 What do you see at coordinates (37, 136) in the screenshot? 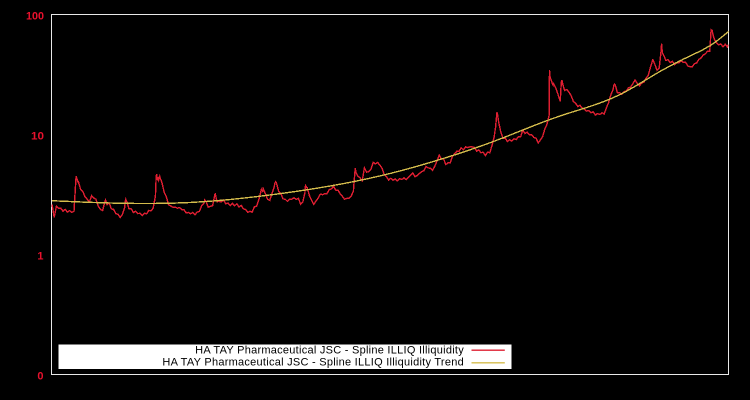
I see `svg-text: 10` at bounding box center [37, 136].